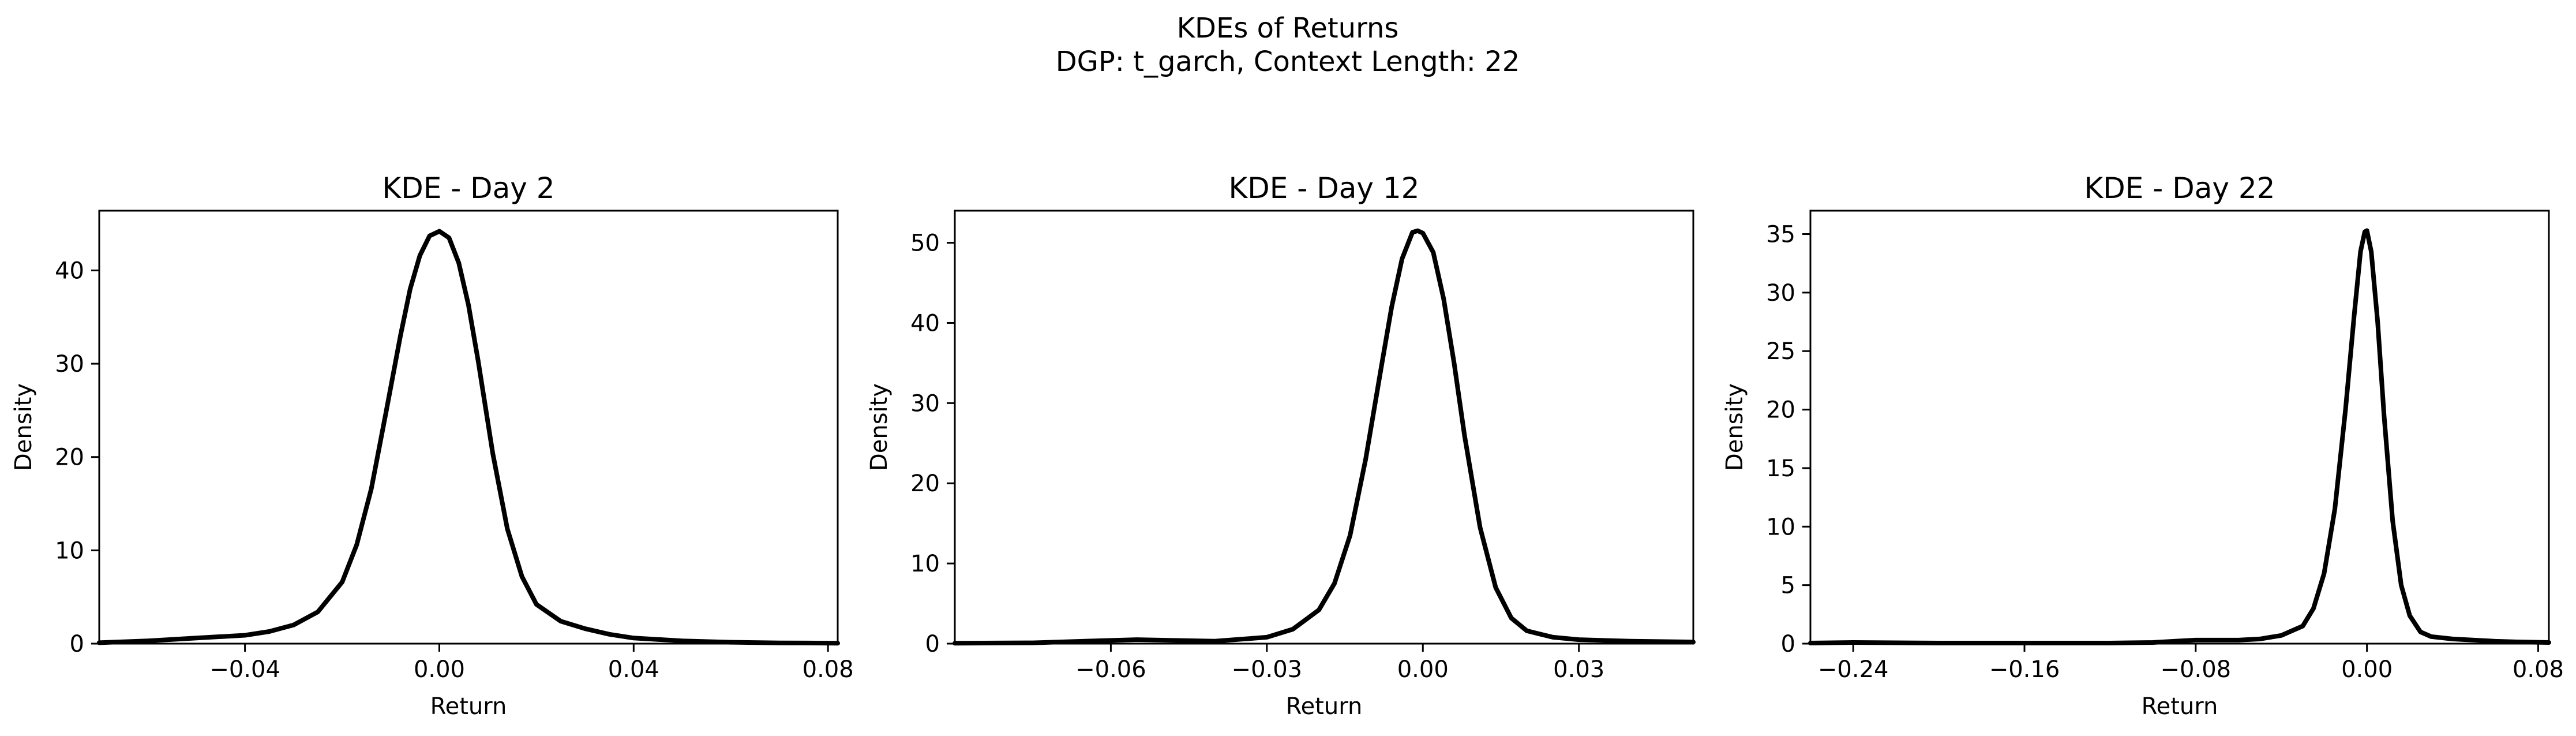 The height and width of the screenshot is (736, 2576). I want to click on figure-suptitle-line-2: DGP: t_garch, Context Length: 22, so click(1288, 62).